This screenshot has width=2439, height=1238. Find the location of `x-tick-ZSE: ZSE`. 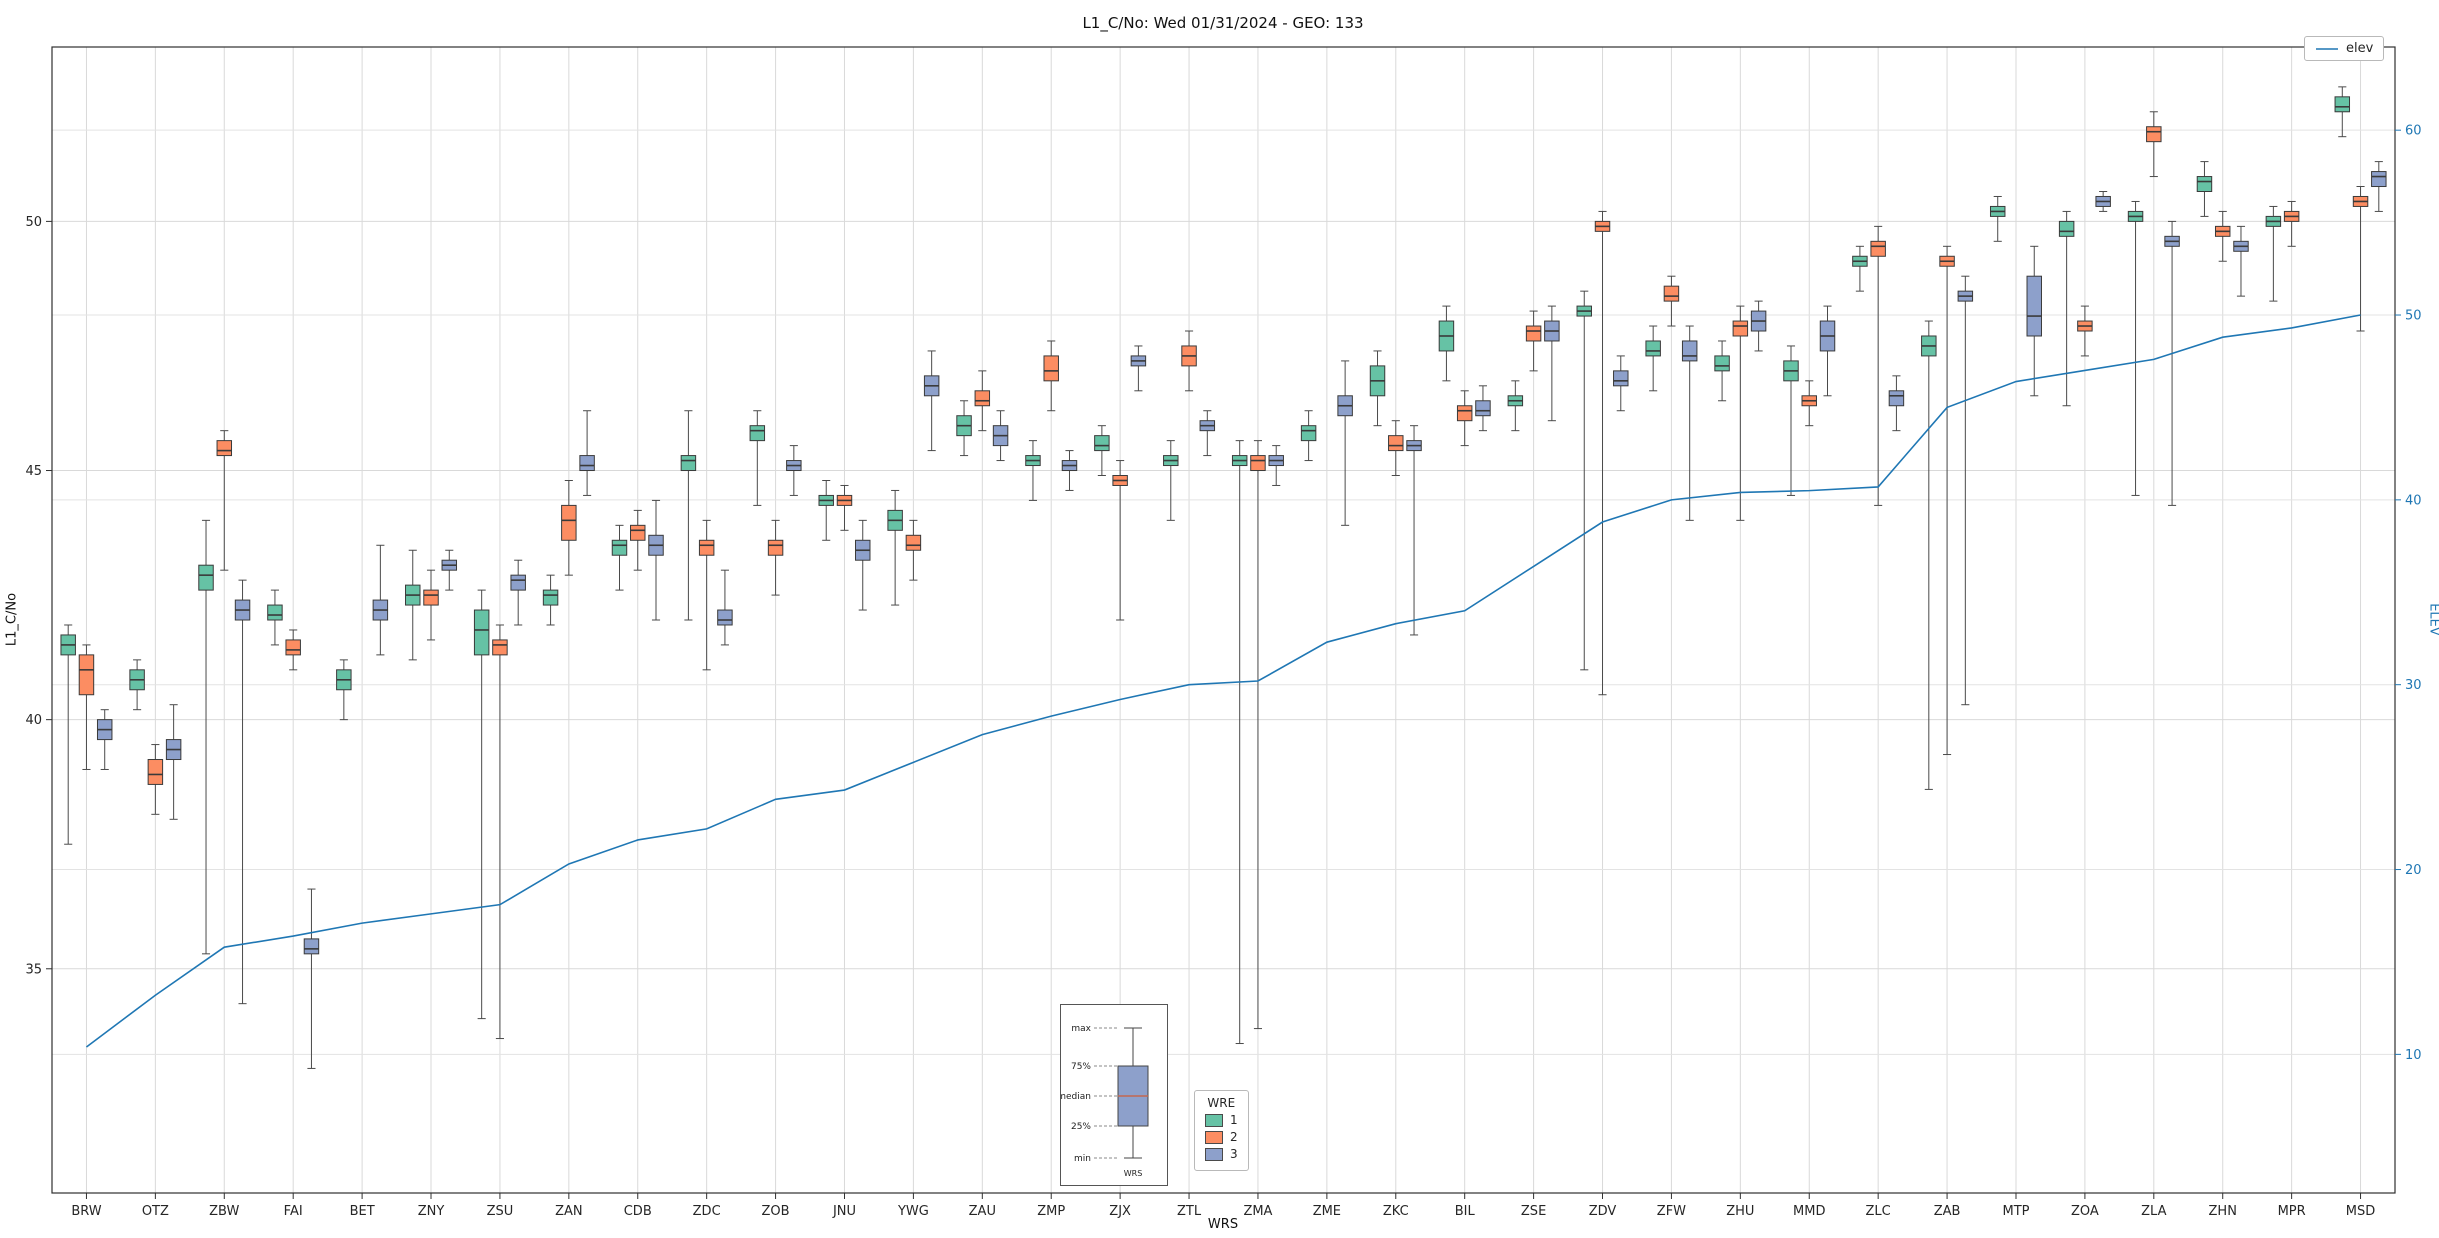

x-tick-ZSE: ZSE is located at coordinates (1533, 1211).